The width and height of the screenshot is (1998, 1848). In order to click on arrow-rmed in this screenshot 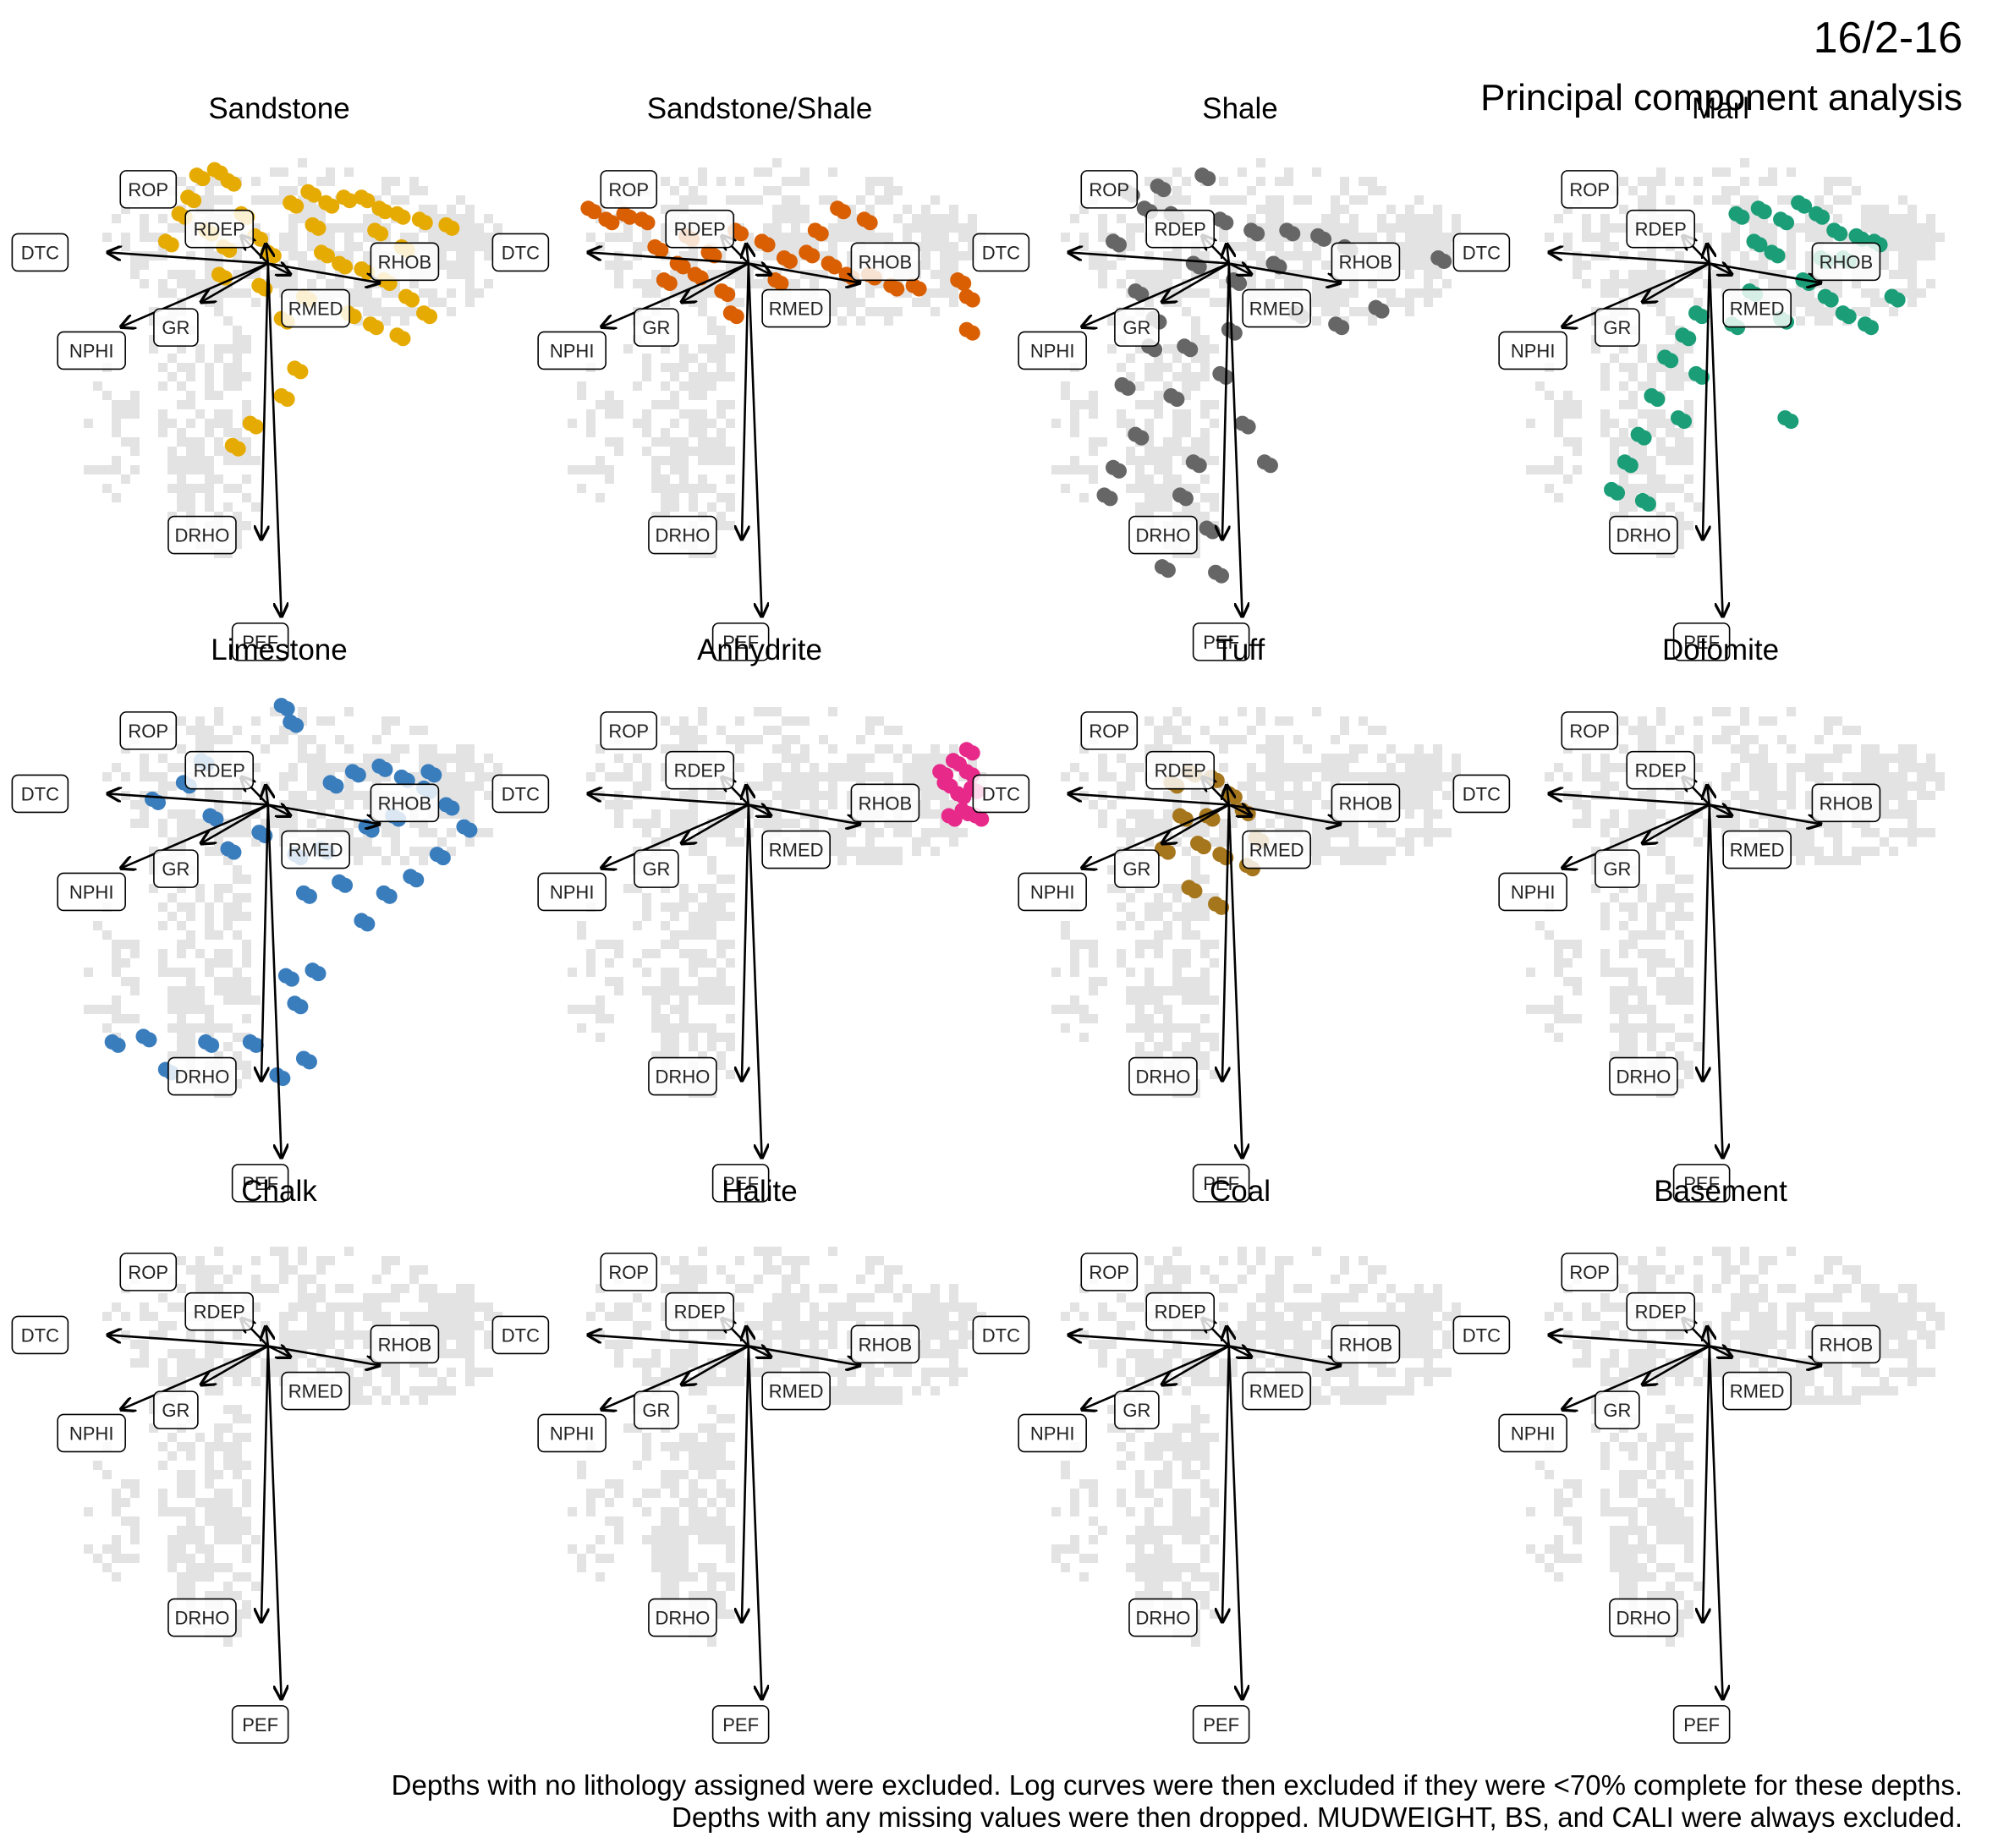, I will do `click(278, 268)`.